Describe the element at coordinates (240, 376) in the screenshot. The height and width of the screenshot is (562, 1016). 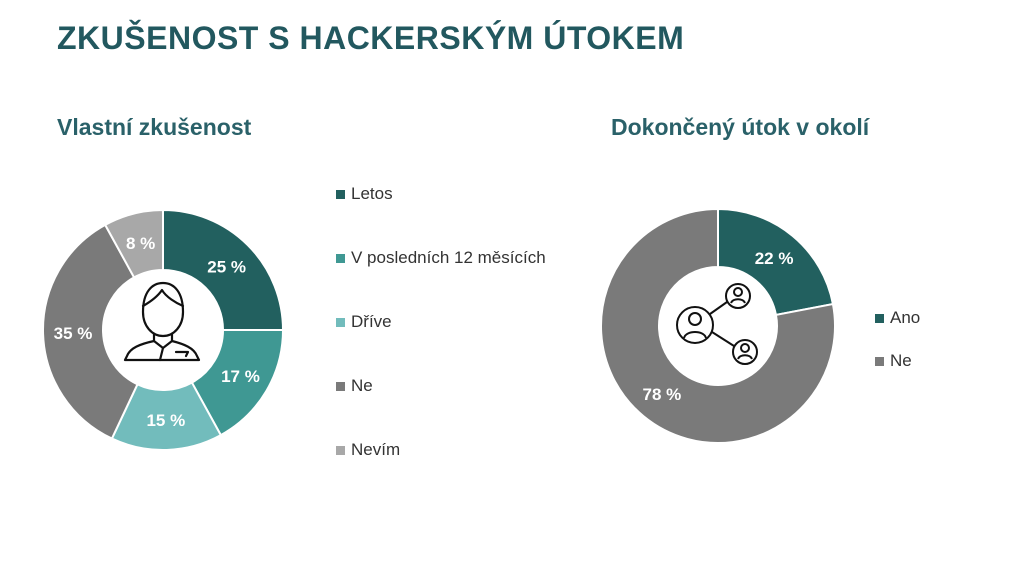
I see `slice-label: 17 %` at that location.